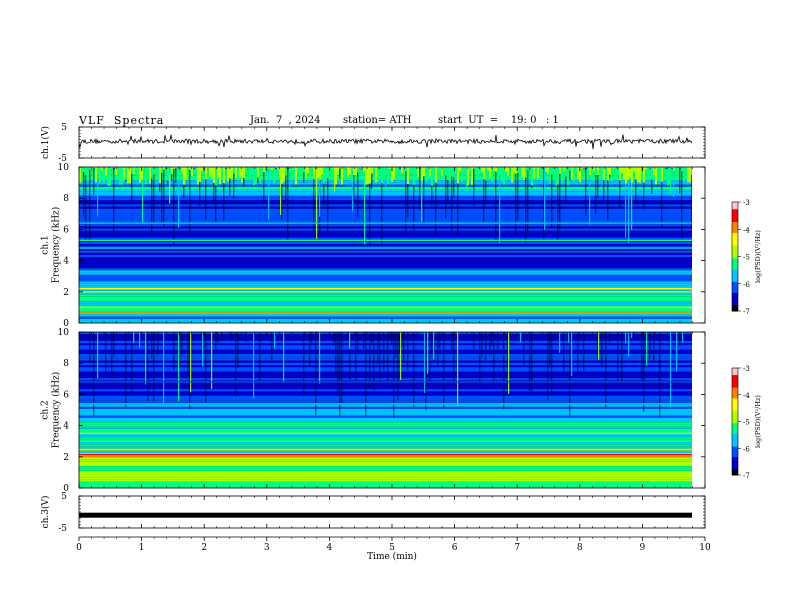 Image resolution: width=792 pixels, height=612 pixels. I want to click on ch2-spec-ytick-label: 6, so click(66, 395).